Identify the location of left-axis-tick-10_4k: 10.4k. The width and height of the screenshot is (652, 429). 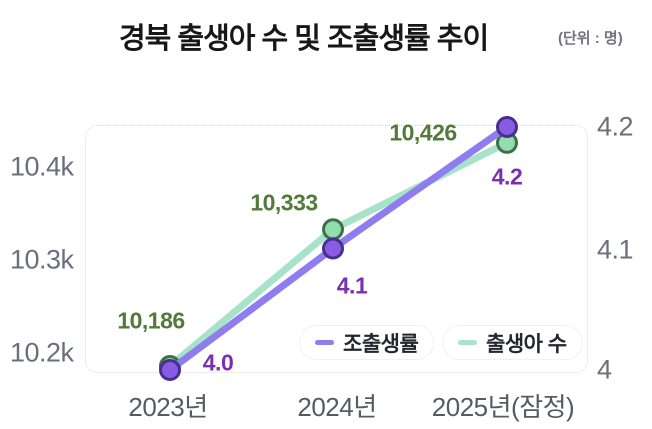
(42, 166).